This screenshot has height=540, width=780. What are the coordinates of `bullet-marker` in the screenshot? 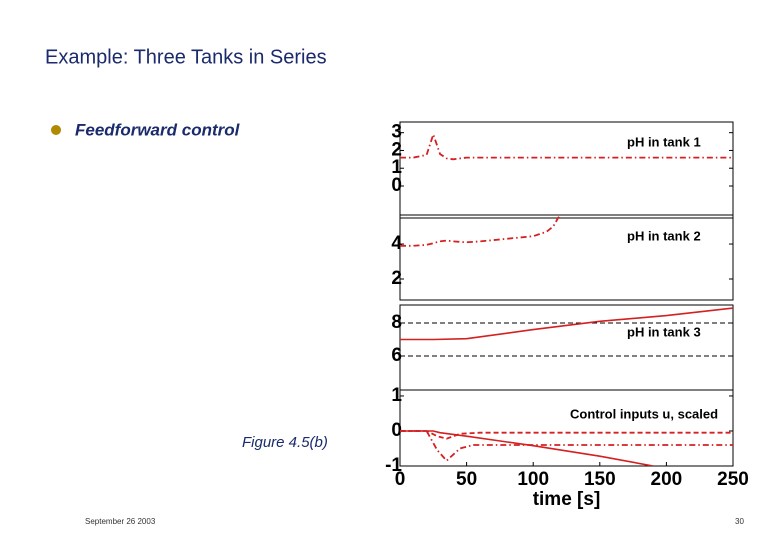 It's located at (56, 130).